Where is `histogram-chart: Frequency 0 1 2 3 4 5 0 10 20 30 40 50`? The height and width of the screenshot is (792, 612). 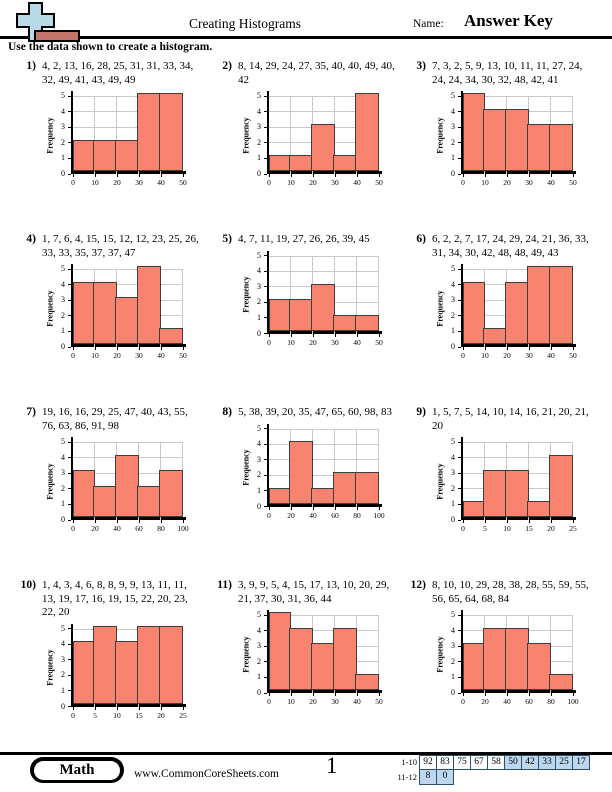 histogram-chart: Frequency 0 1 2 3 4 5 0 10 20 30 40 50 is located at coordinates (319, 658).